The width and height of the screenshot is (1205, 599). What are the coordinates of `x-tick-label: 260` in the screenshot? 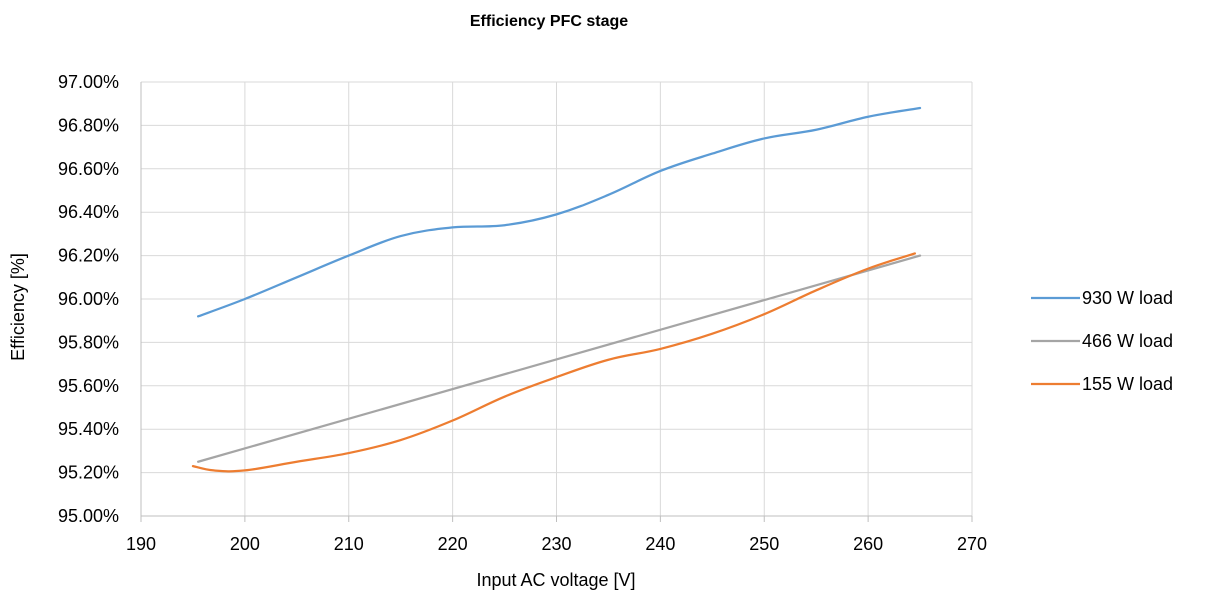 It's located at (868, 544).